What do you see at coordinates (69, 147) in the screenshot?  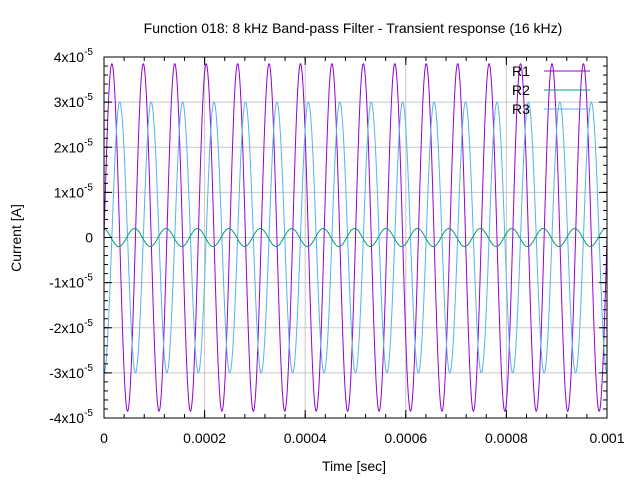 I see `y-tick-mantissa: 2x10` at bounding box center [69, 147].